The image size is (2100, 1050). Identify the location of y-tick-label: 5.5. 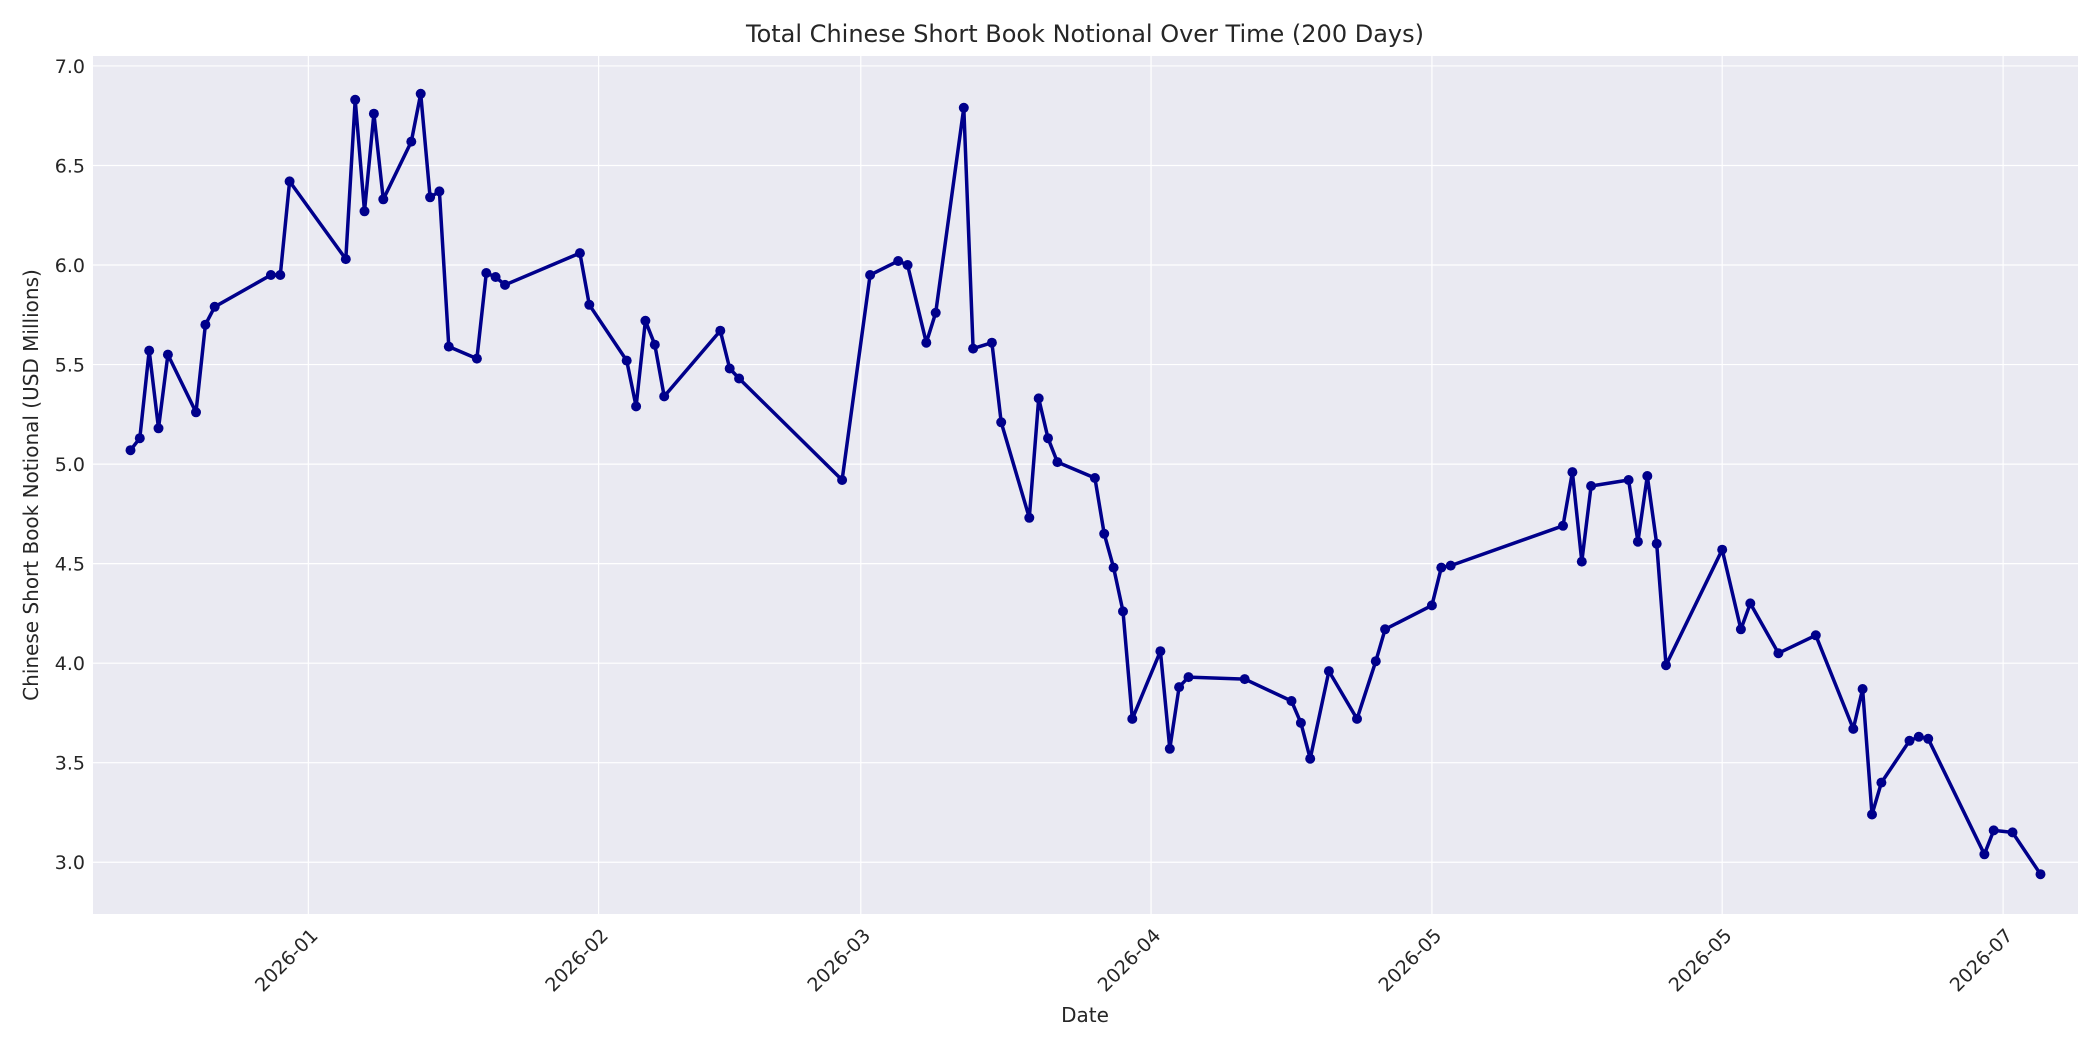
(70, 366).